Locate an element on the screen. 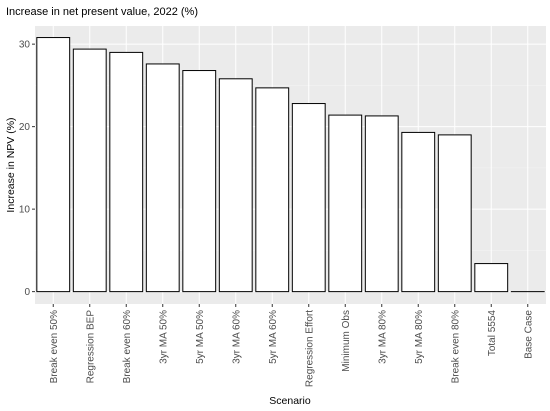  y-tick-label: 0 is located at coordinates (27, 292).